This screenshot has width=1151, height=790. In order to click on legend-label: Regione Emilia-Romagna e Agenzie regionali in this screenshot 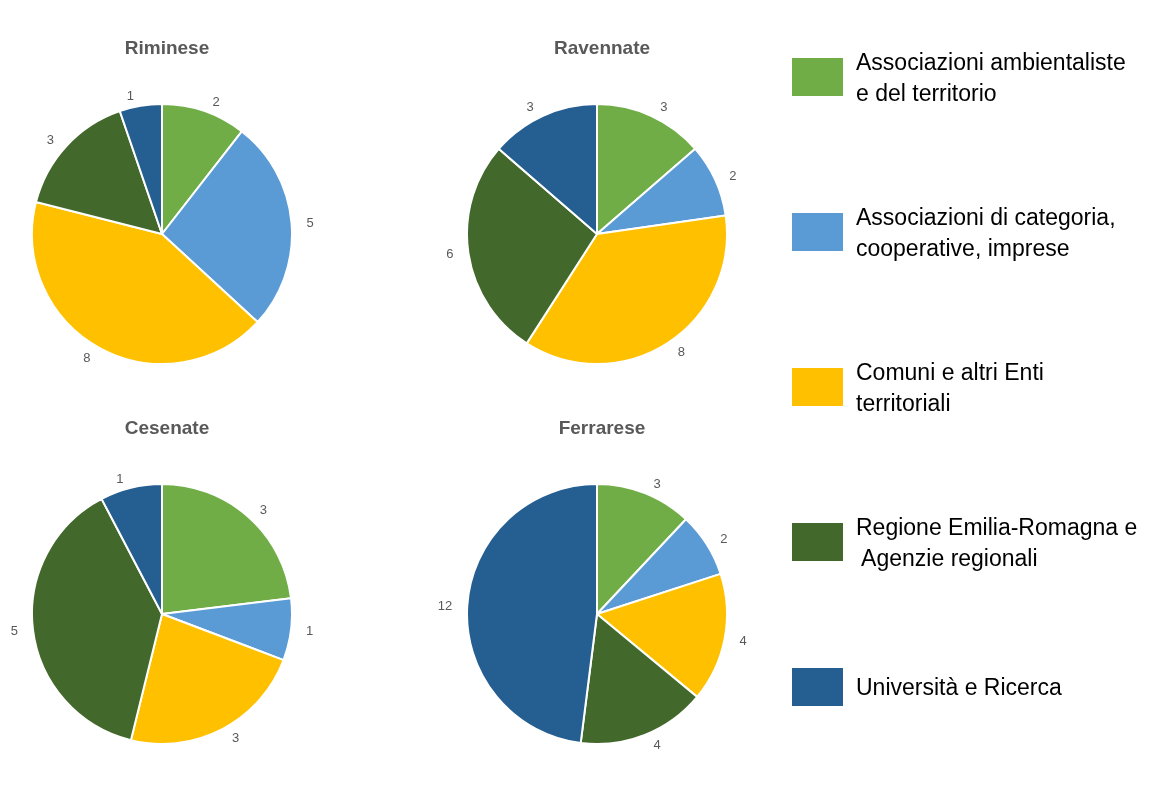, I will do `click(997, 542)`.